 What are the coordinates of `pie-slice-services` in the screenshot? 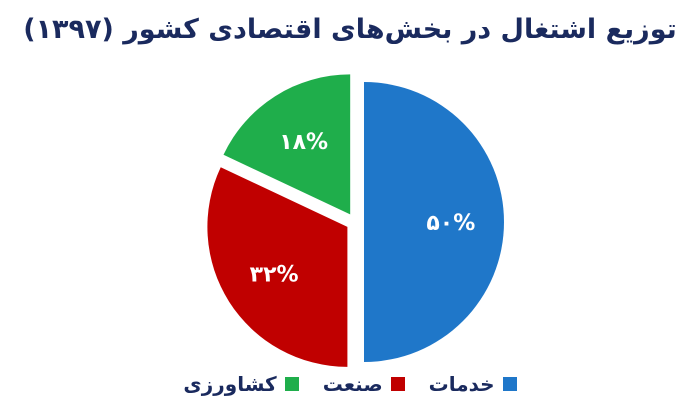 It's located at (434, 222).